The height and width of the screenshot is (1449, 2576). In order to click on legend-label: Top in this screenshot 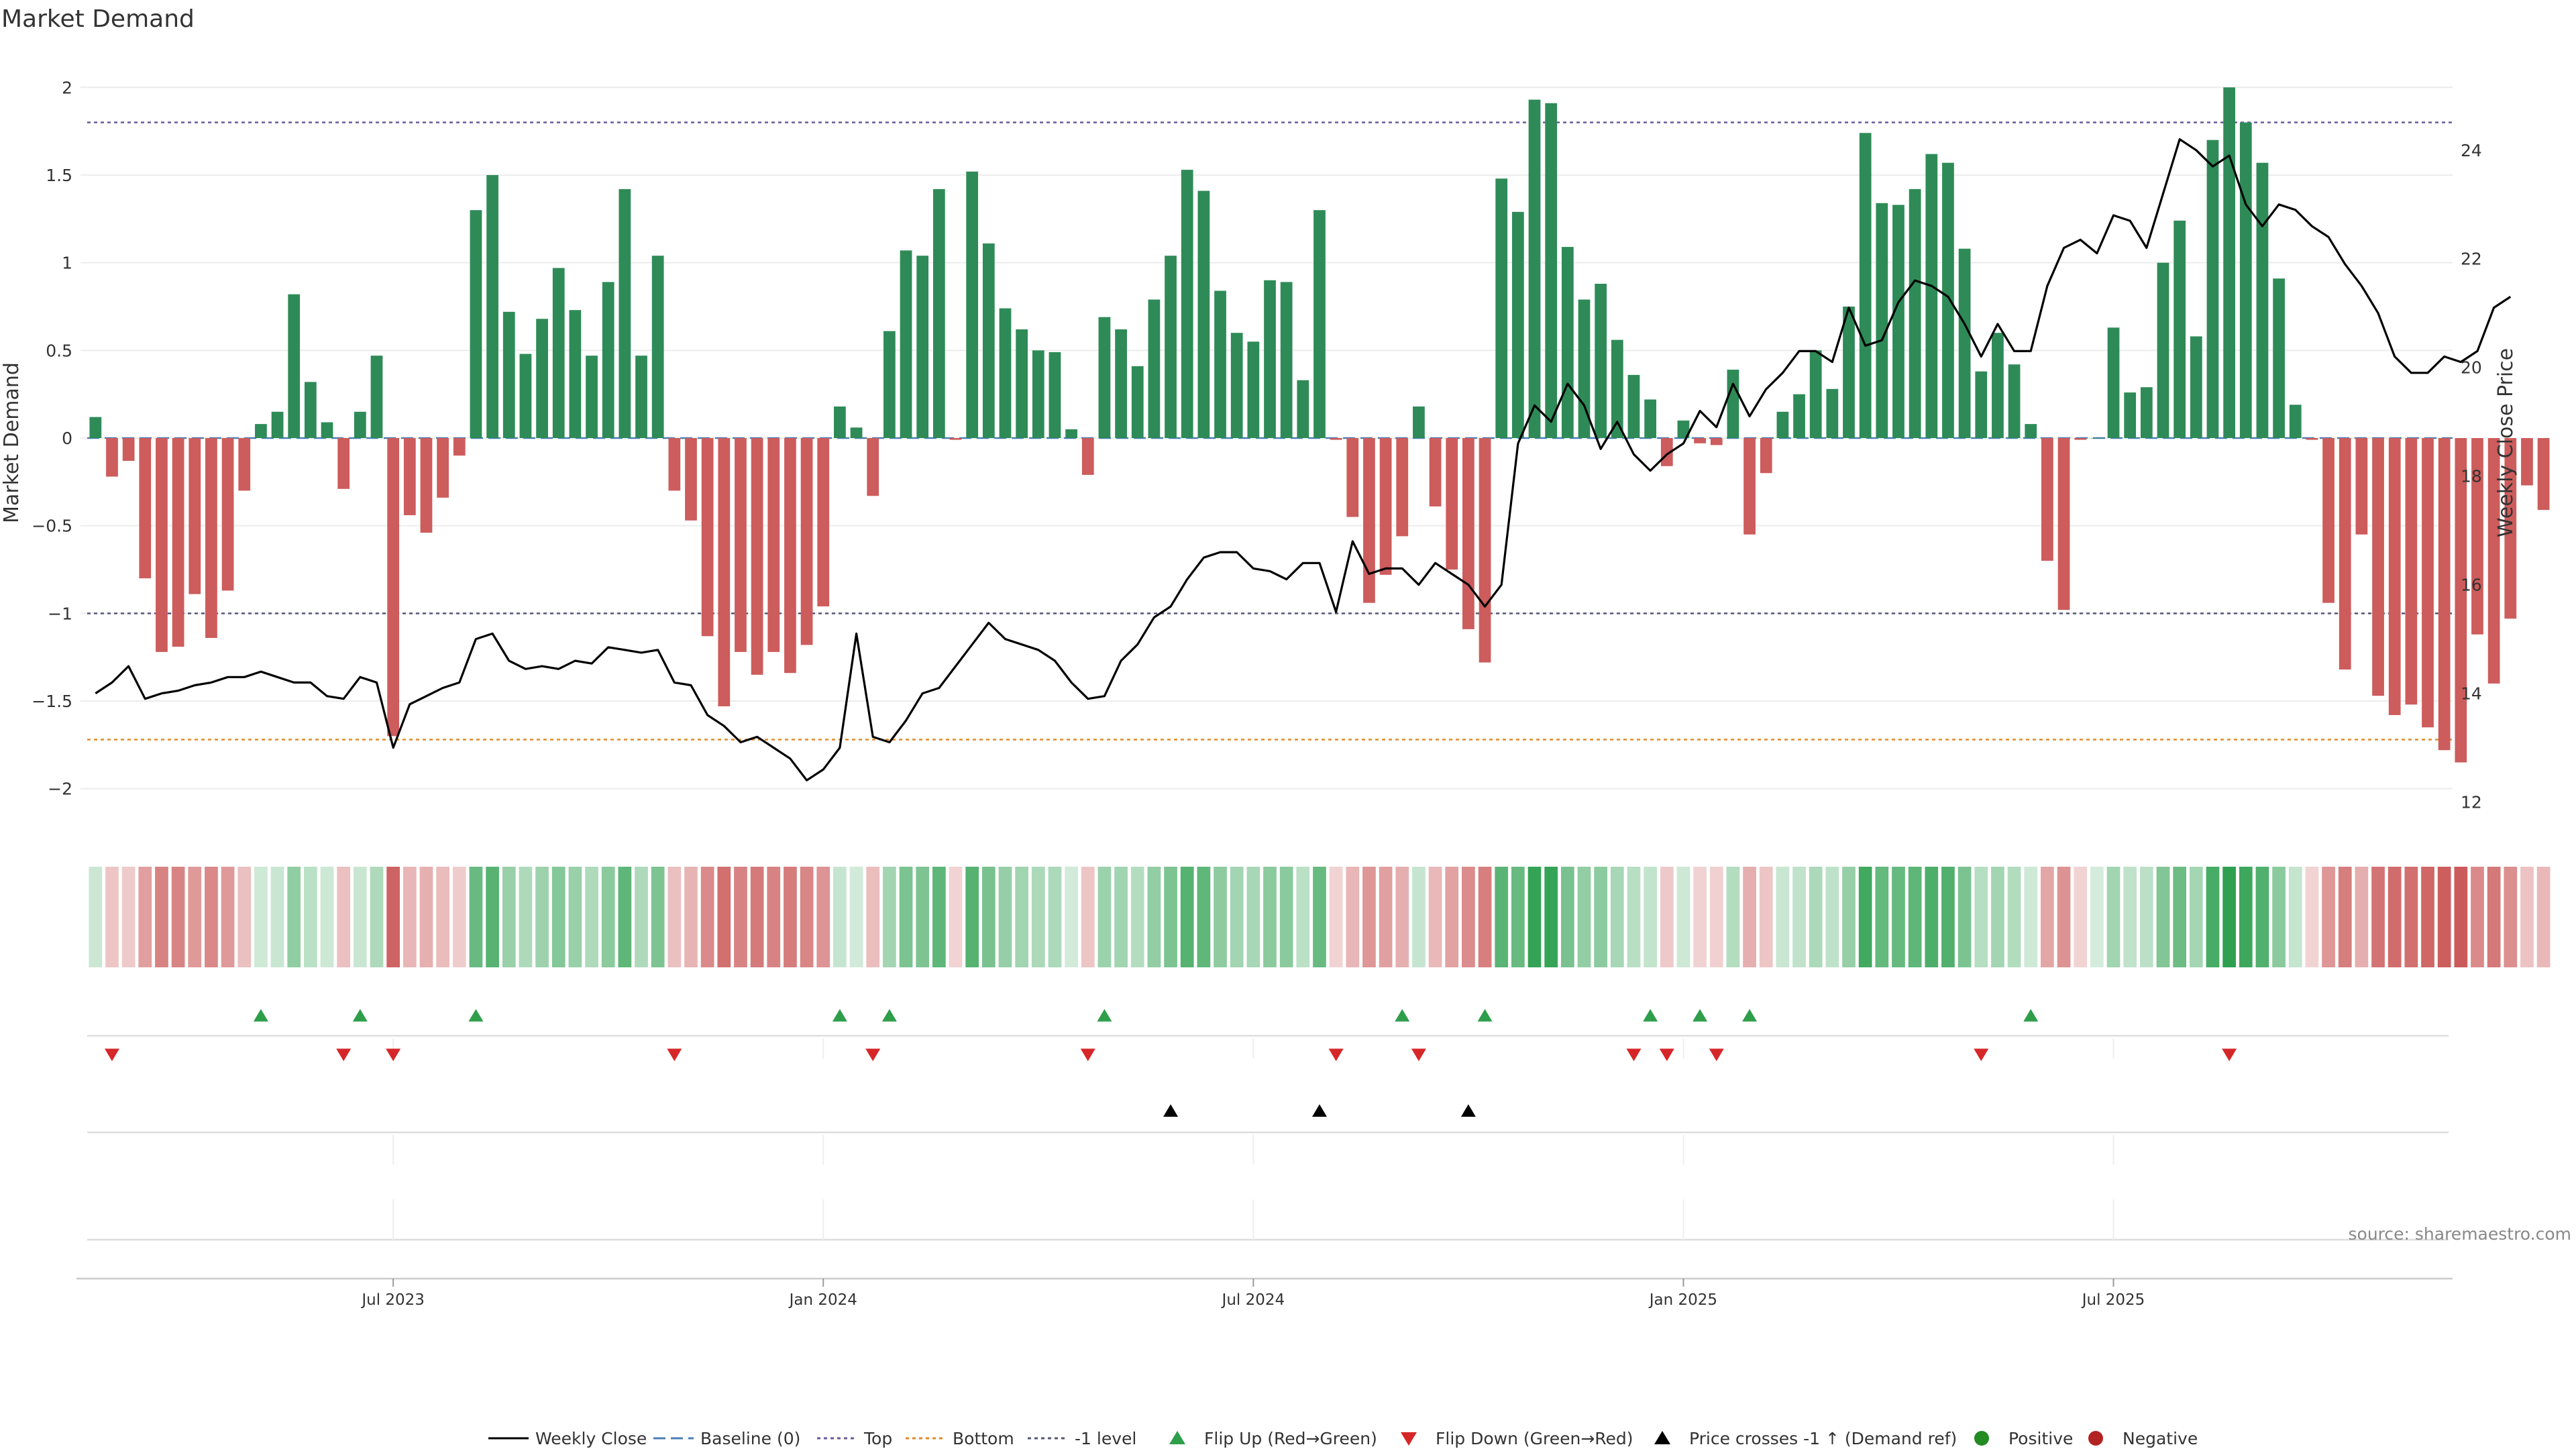, I will do `click(877, 1438)`.